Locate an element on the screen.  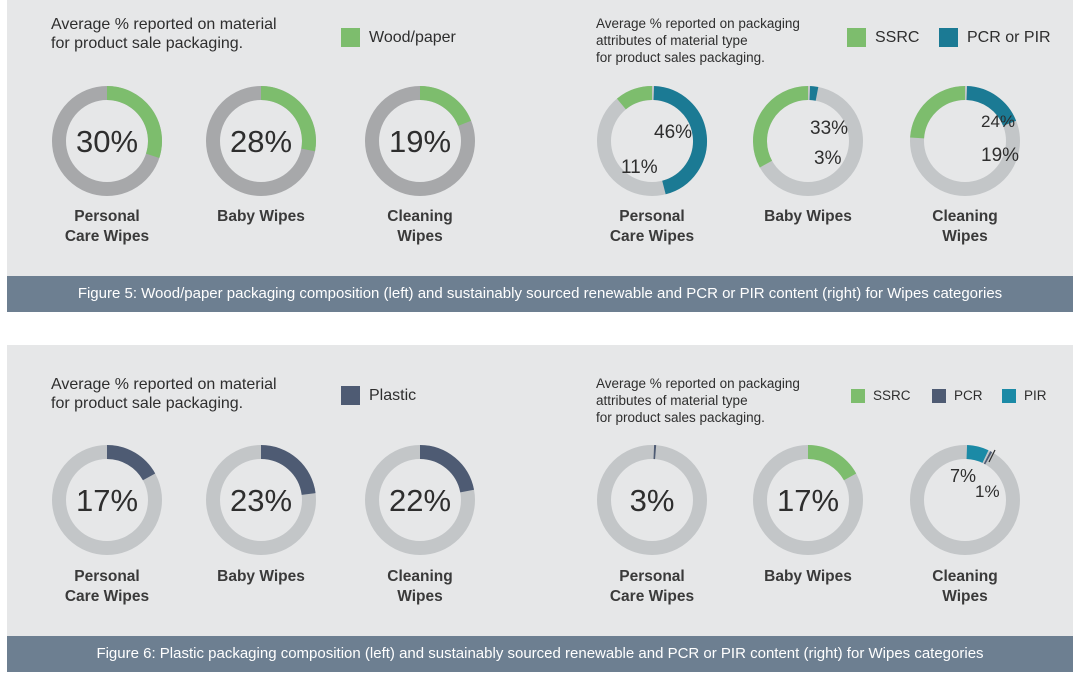
donut-leader-line is located at coordinates (992, 456).